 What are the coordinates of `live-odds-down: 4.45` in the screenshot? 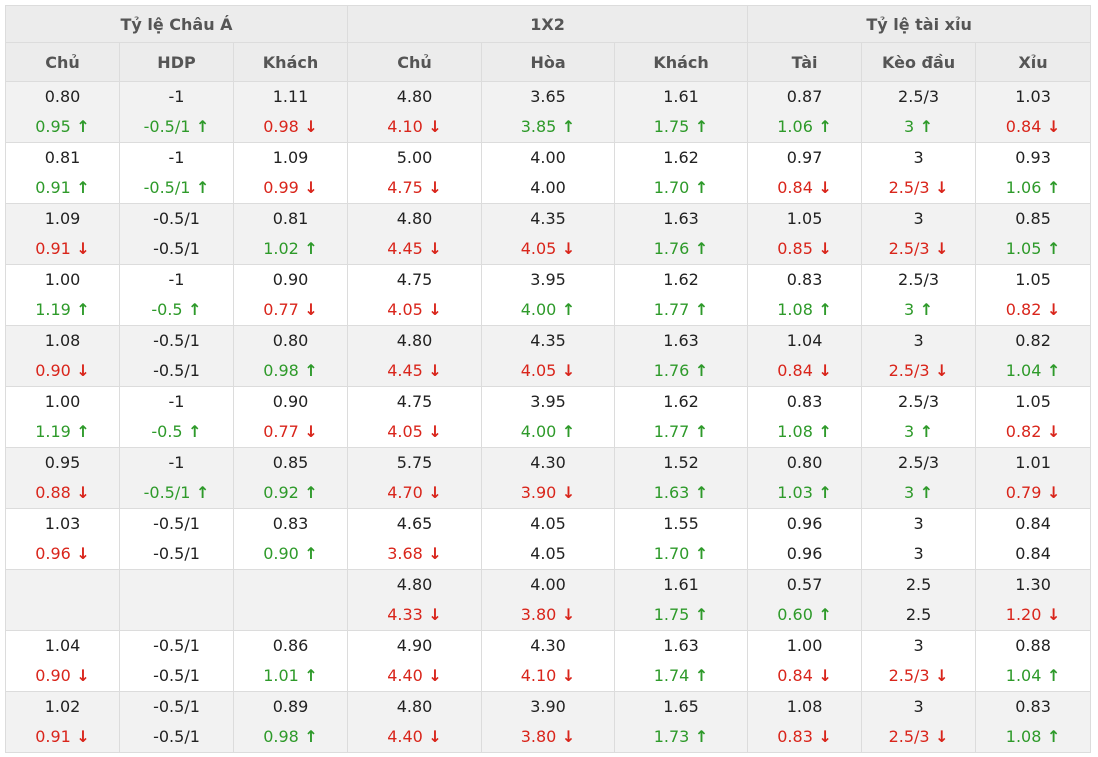 It's located at (414, 249).